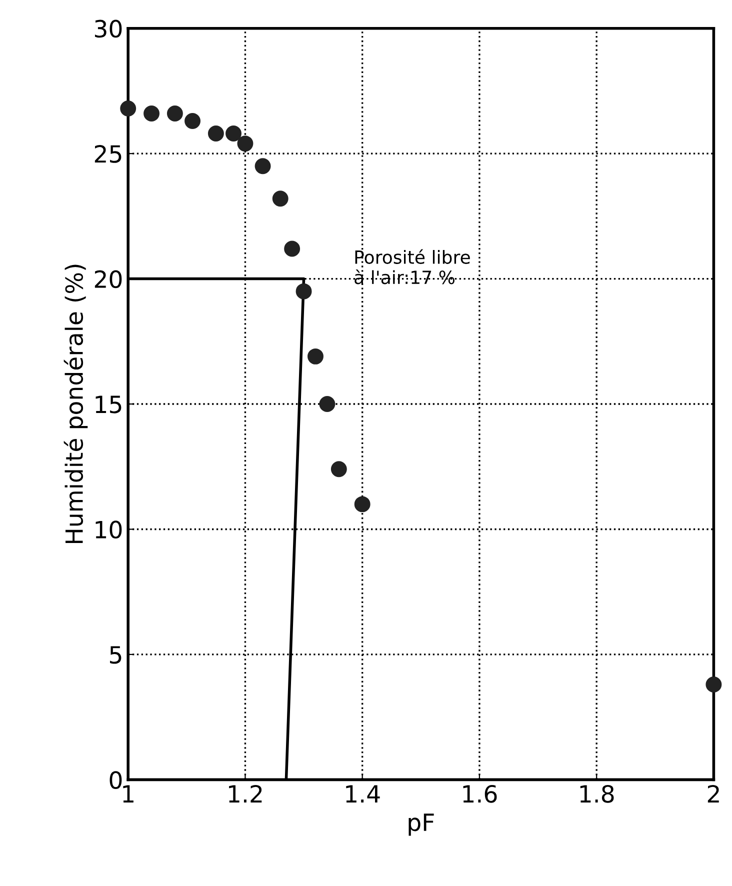 The image size is (732, 886). I want to click on y-tick-label: 30, so click(108, 29).